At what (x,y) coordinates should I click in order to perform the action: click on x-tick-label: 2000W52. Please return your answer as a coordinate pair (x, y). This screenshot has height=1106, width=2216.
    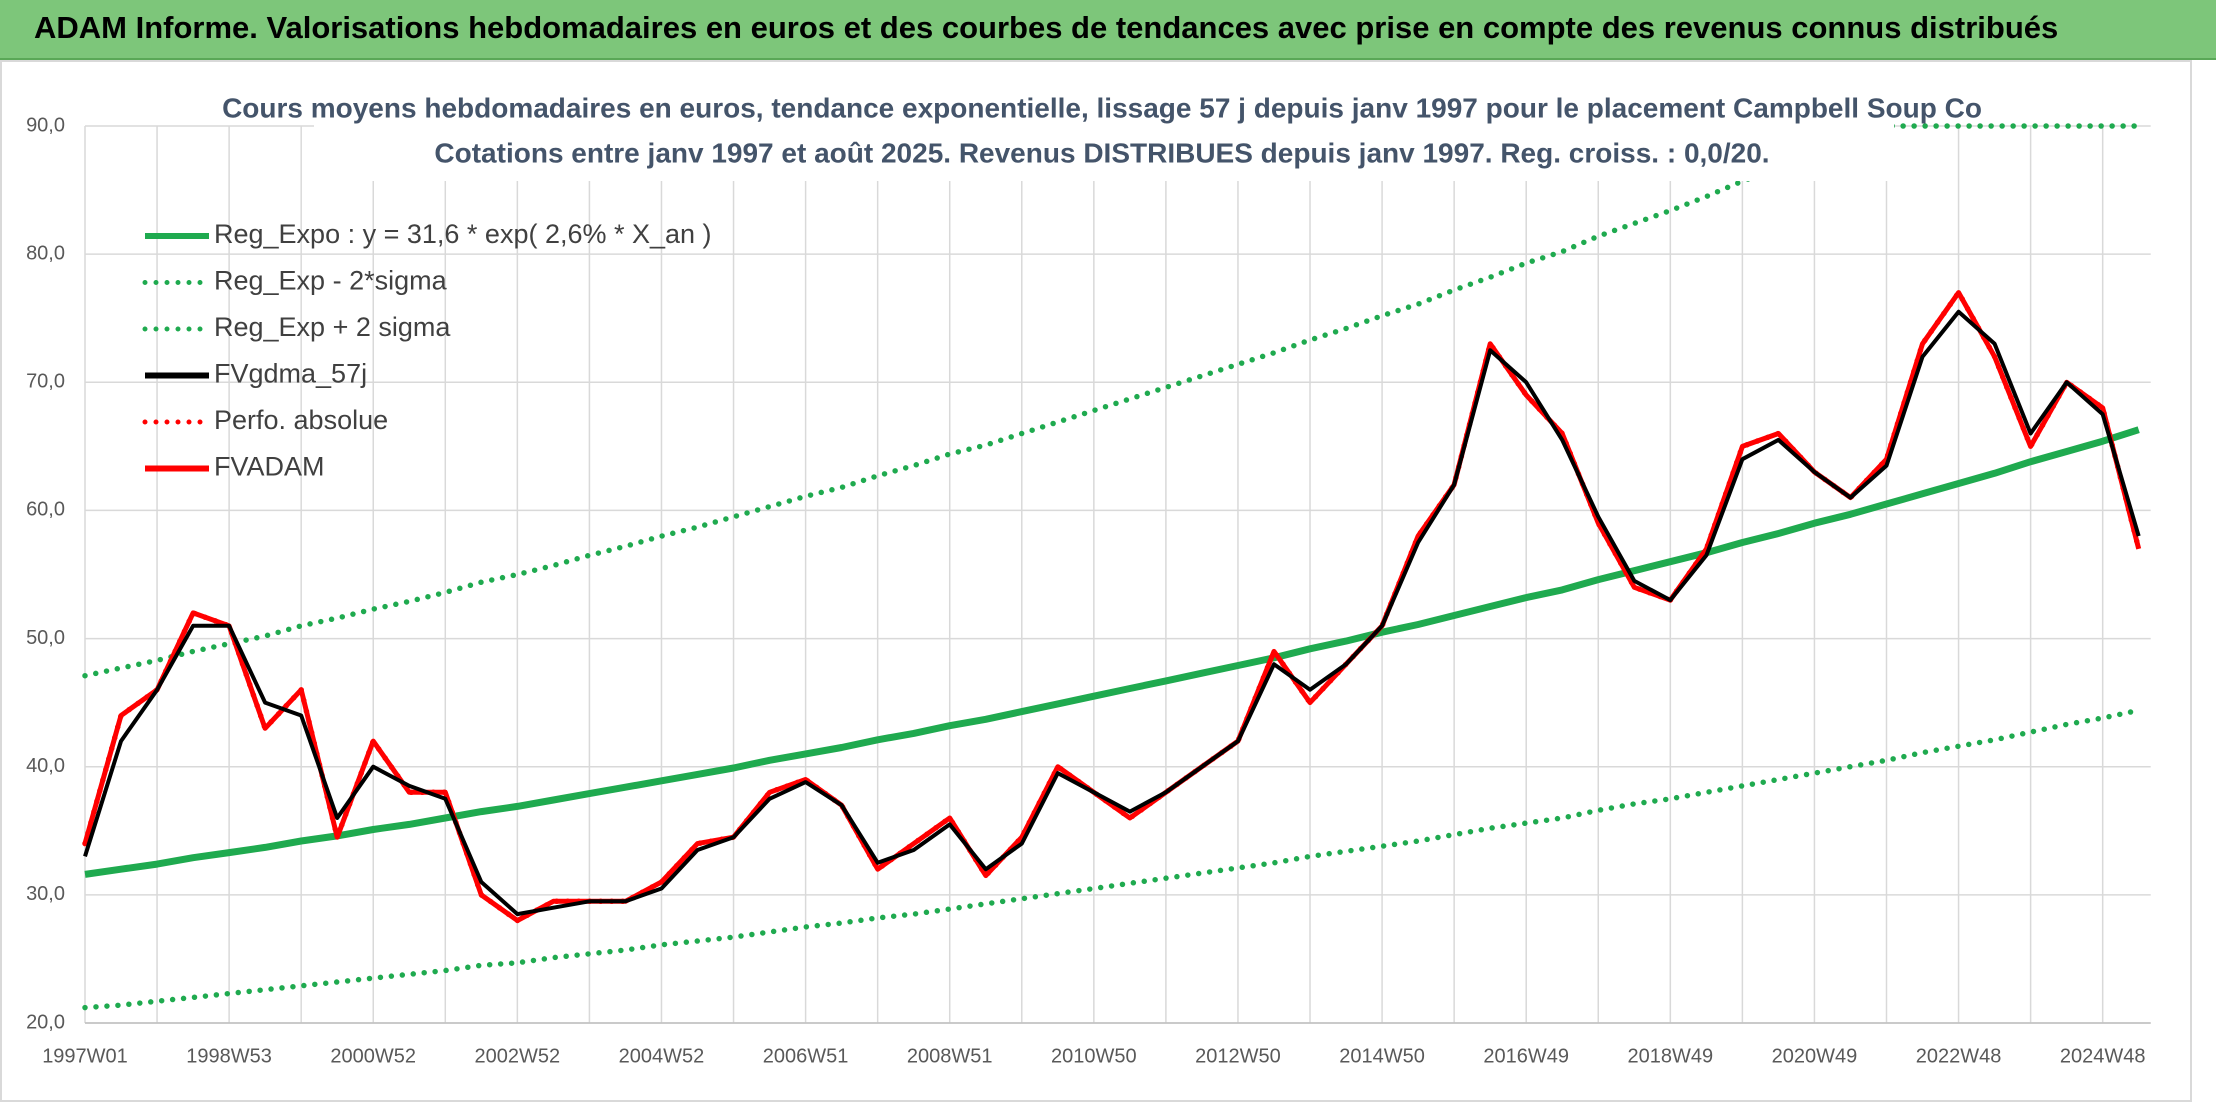
    Looking at the image, I should click on (373, 1056).